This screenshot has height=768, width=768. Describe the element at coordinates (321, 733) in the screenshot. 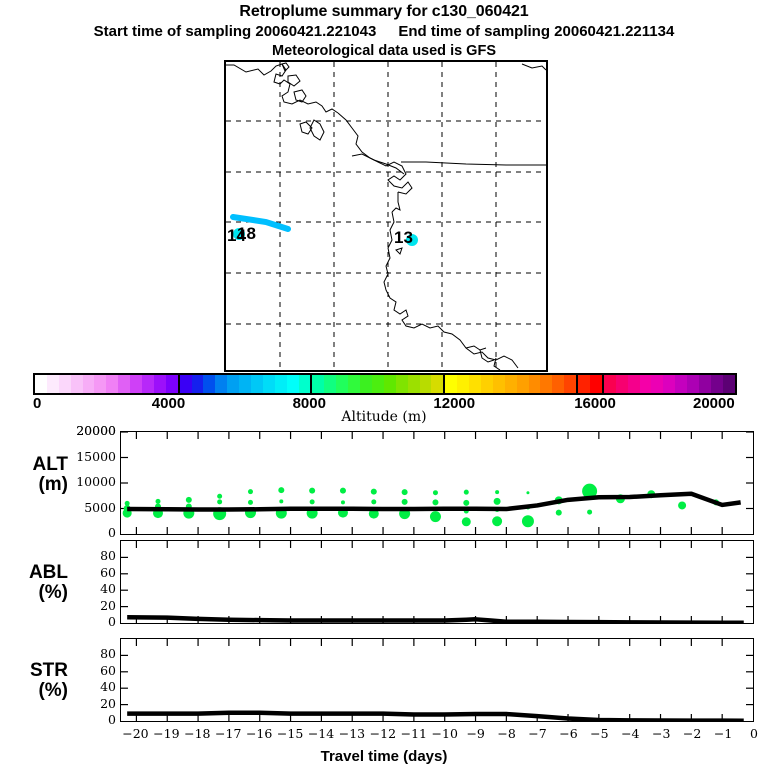

I see `x-tick-label: −14` at that location.